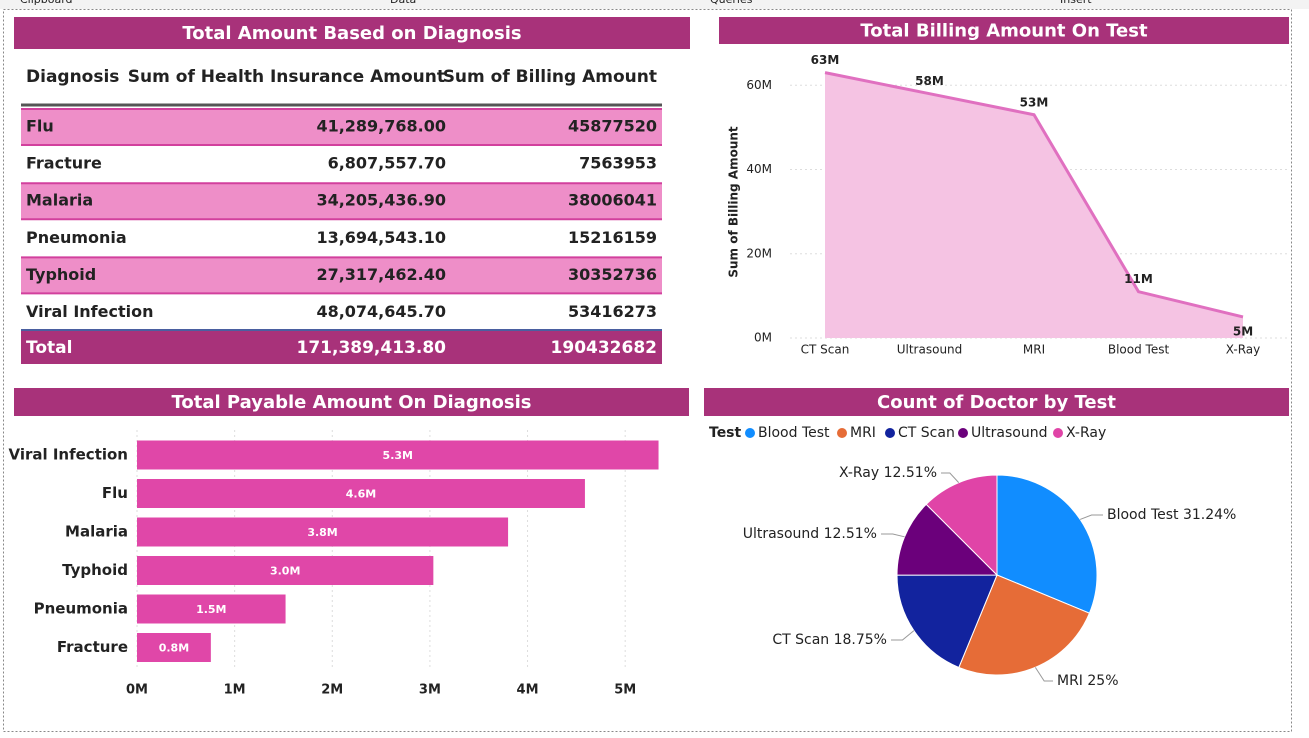  Describe the element at coordinates (829, 640) in the screenshot. I see `data-label: CT Scan 18.75%` at that location.